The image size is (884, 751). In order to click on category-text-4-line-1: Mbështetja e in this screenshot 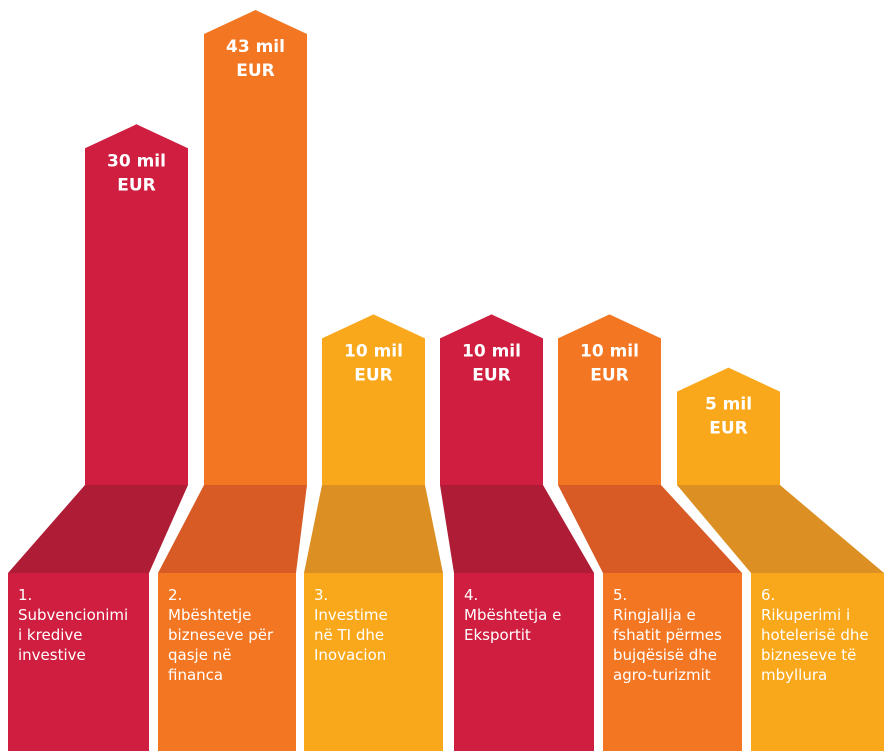, I will do `click(513, 615)`.